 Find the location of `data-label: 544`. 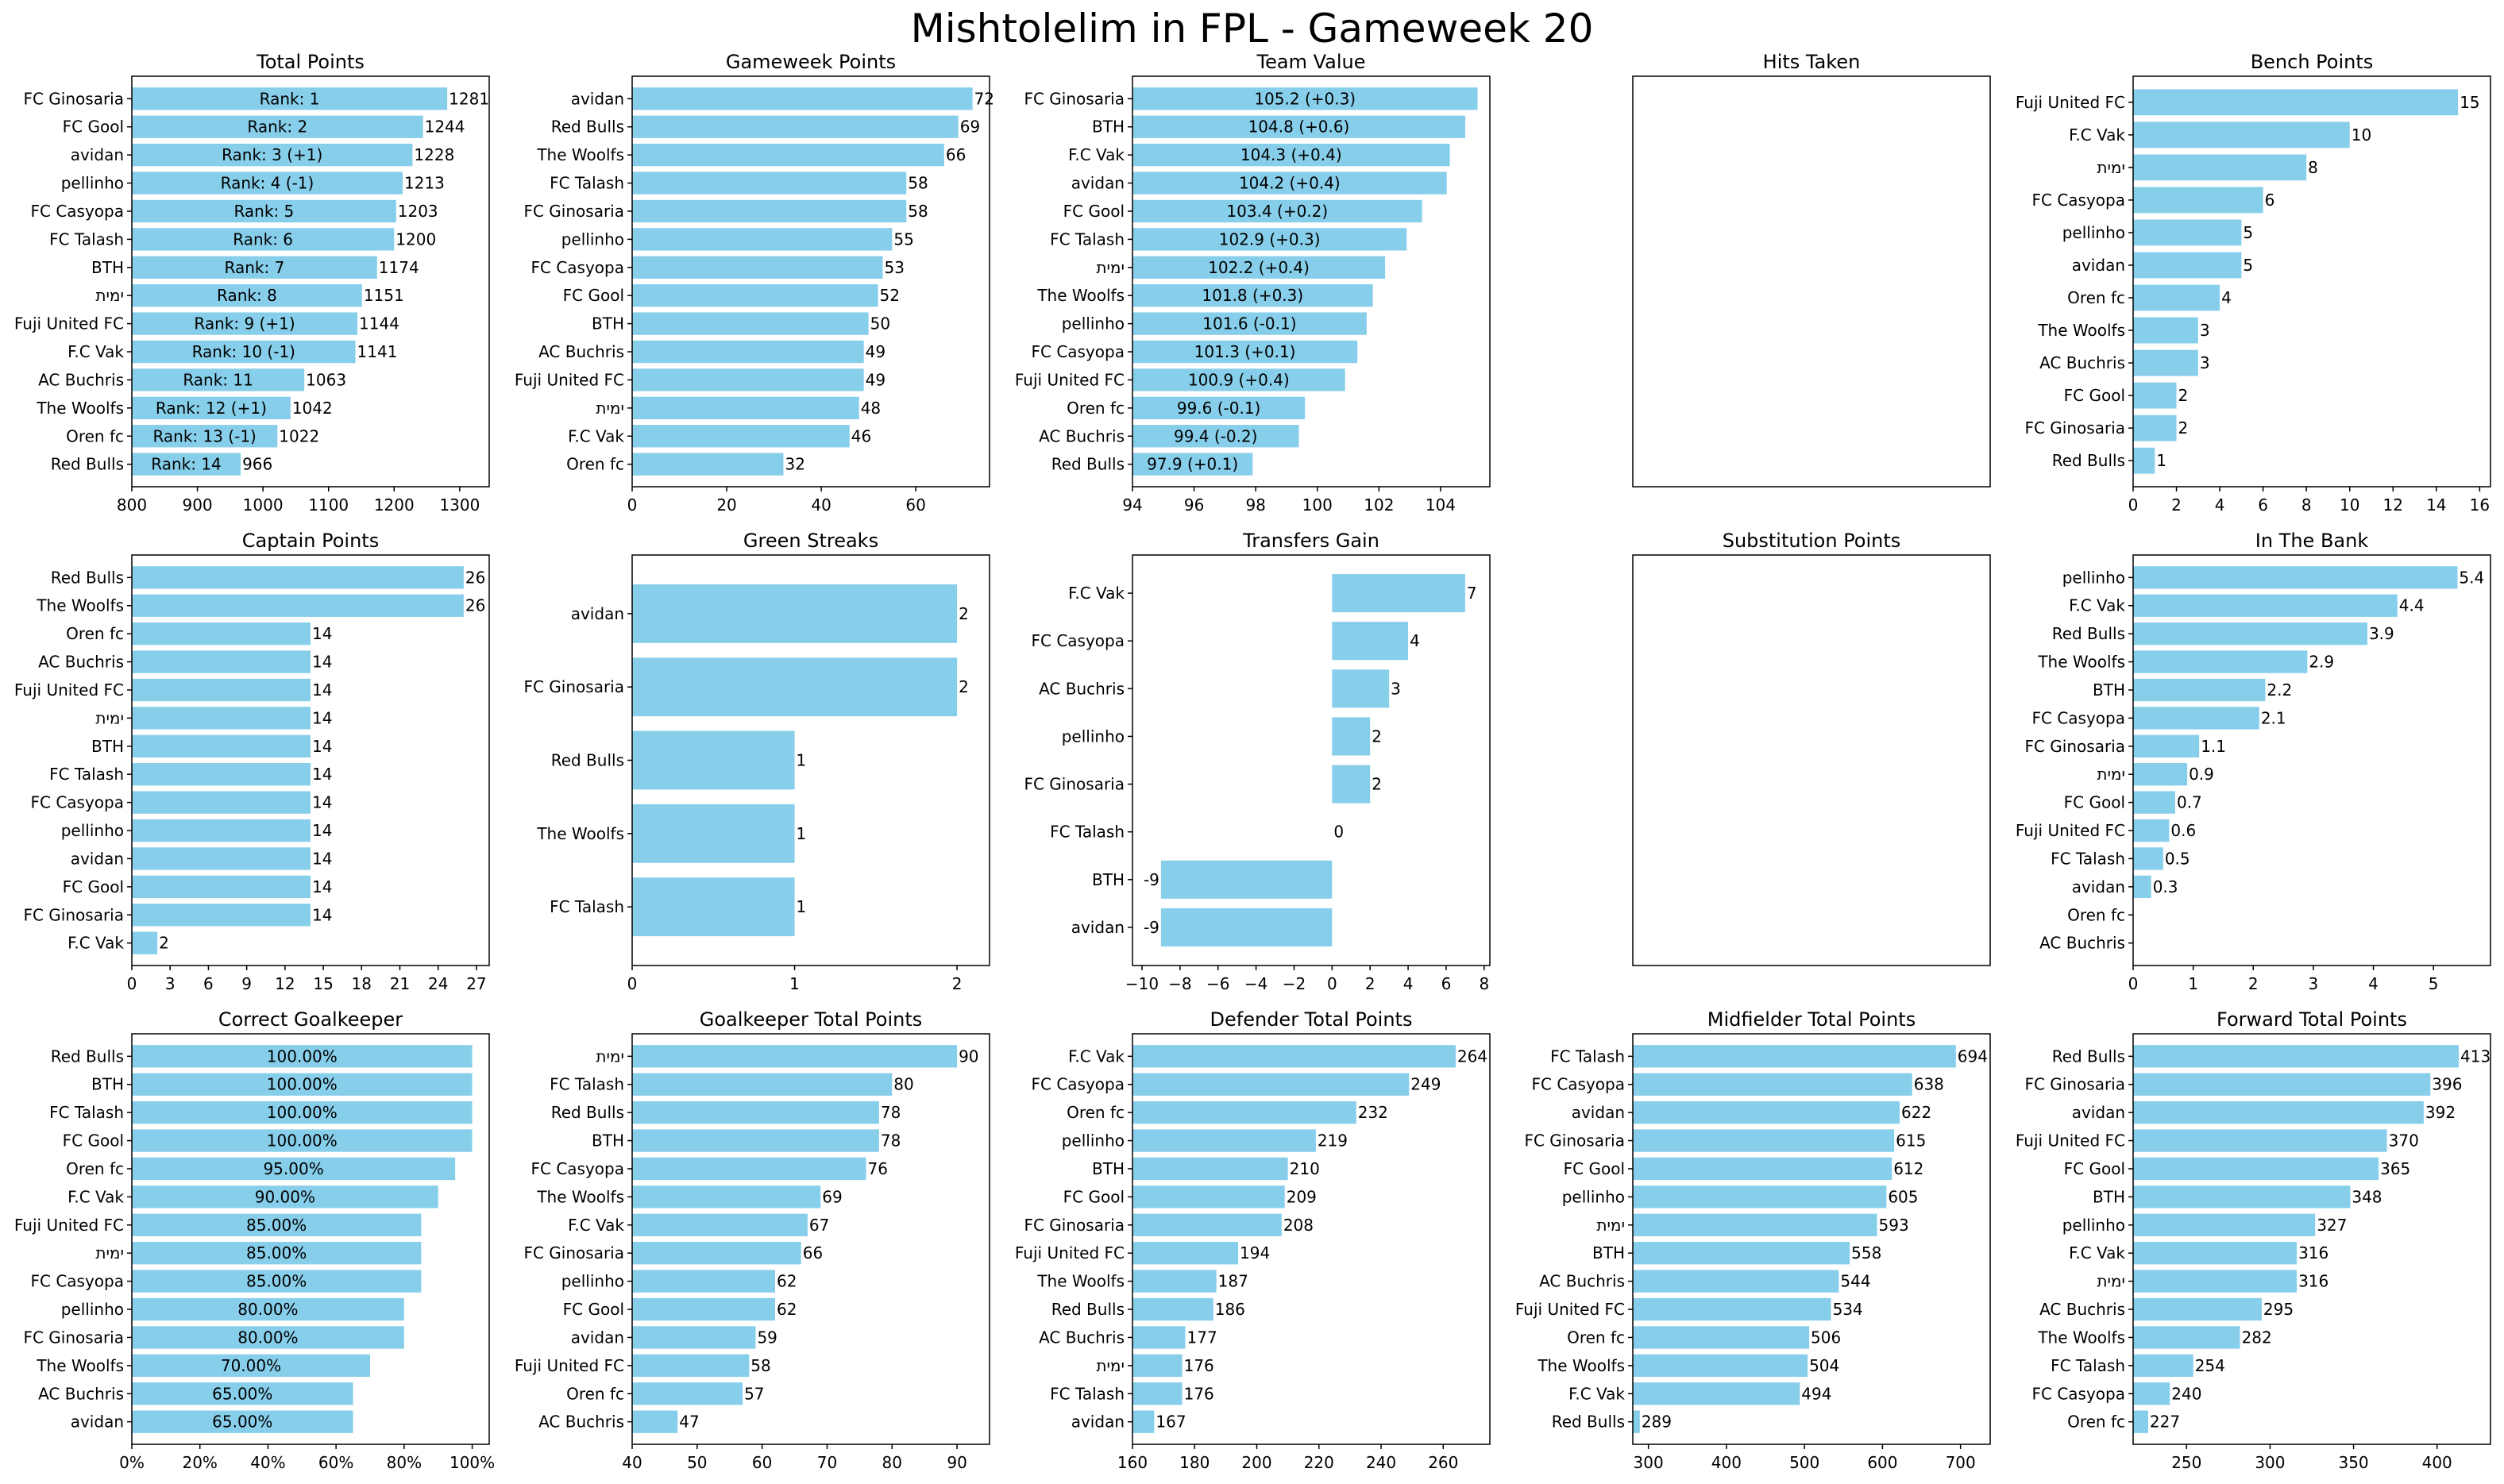

data-label: 544 is located at coordinates (1855, 1282).